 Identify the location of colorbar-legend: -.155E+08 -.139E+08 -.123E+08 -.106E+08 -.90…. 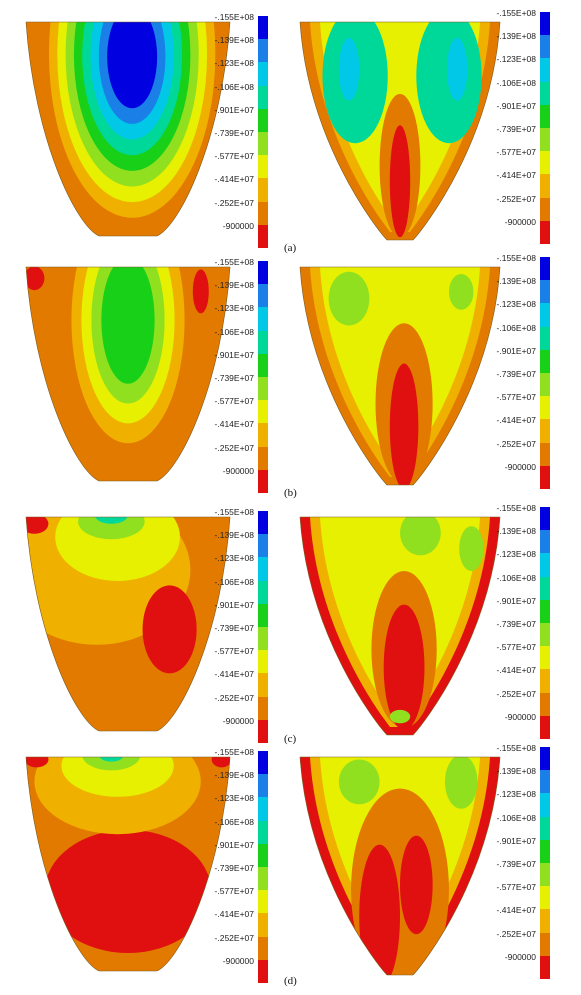
(241, 865).